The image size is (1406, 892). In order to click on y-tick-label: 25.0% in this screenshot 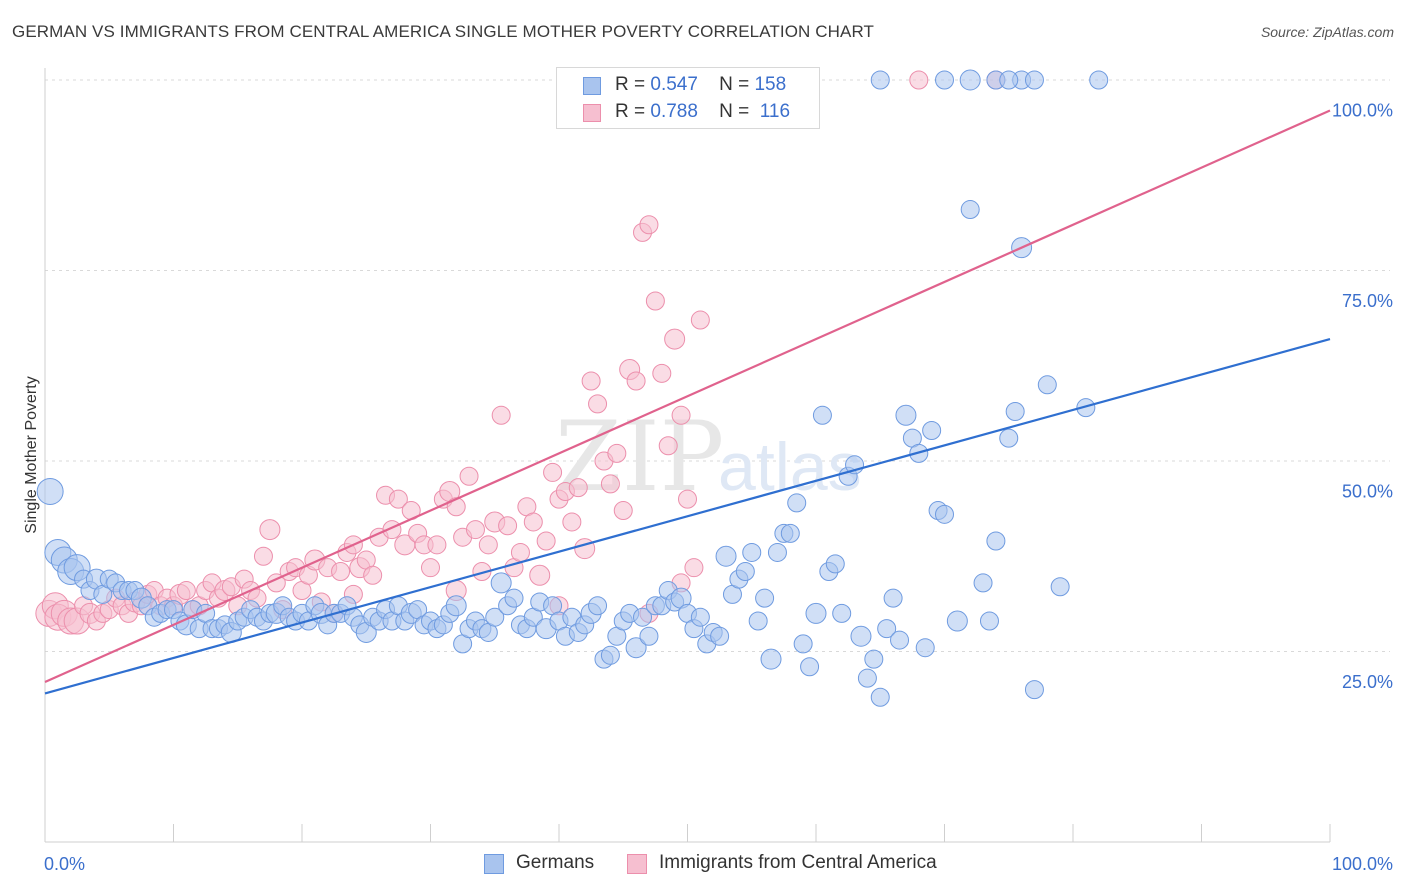, I will do `click(1367, 682)`.